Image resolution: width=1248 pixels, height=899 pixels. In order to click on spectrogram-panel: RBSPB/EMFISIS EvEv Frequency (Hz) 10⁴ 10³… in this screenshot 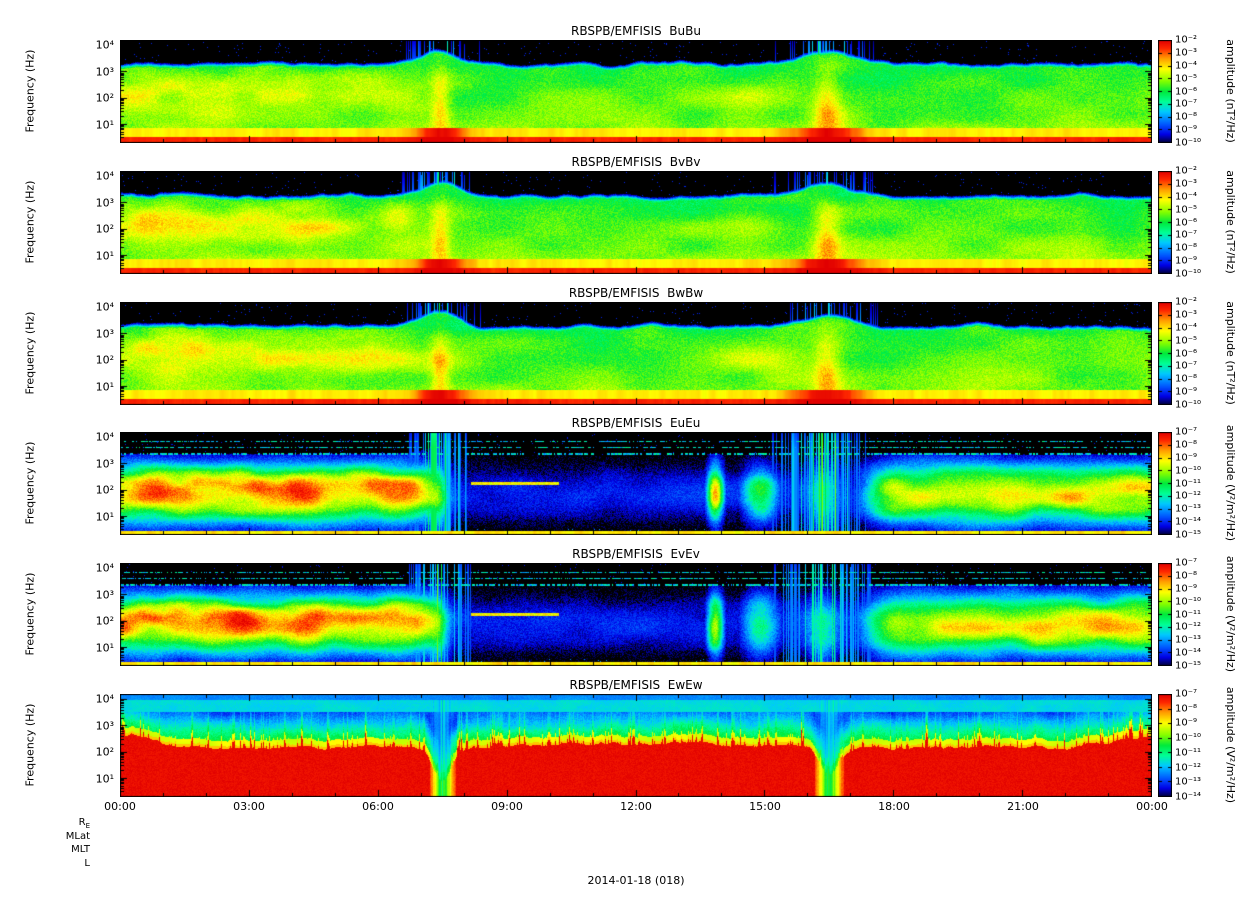, I will do `click(624, 609)`.